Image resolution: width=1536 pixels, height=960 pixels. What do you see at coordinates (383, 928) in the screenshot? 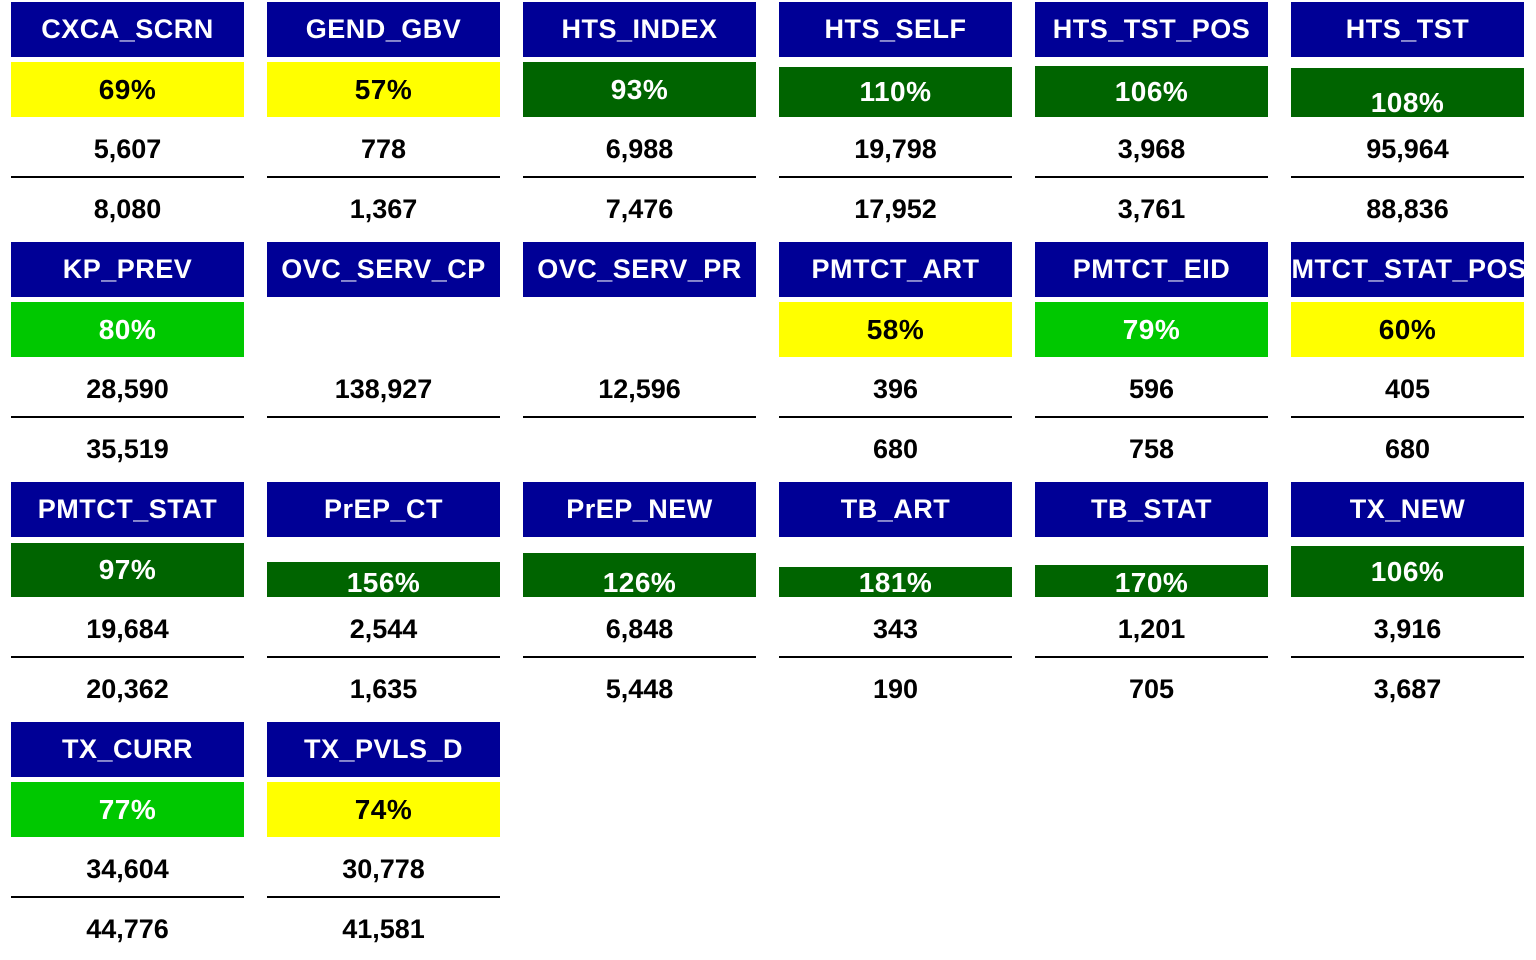
I see `kpi-target: 41,581` at bounding box center [383, 928].